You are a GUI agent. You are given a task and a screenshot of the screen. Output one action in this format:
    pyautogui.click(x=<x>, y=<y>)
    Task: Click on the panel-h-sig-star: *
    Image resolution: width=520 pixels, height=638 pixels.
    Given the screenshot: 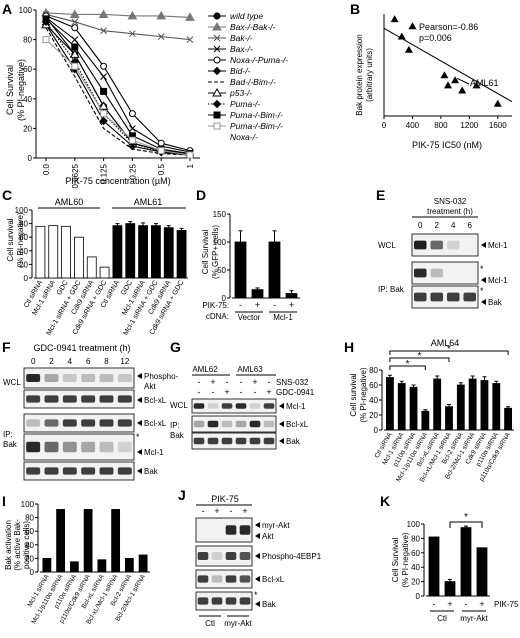 What is the action you would take?
    pyautogui.click(x=449, y=349)
    